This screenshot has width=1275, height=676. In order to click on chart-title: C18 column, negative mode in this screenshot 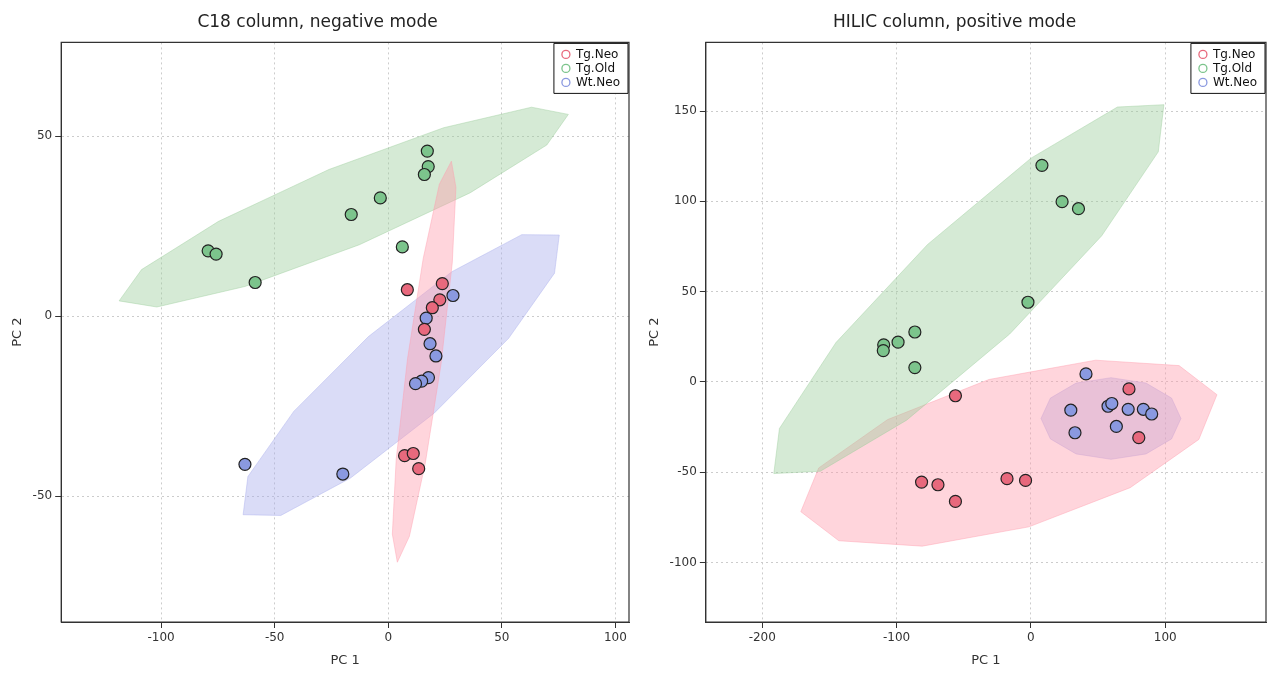, I will do `click(317, 20)`.